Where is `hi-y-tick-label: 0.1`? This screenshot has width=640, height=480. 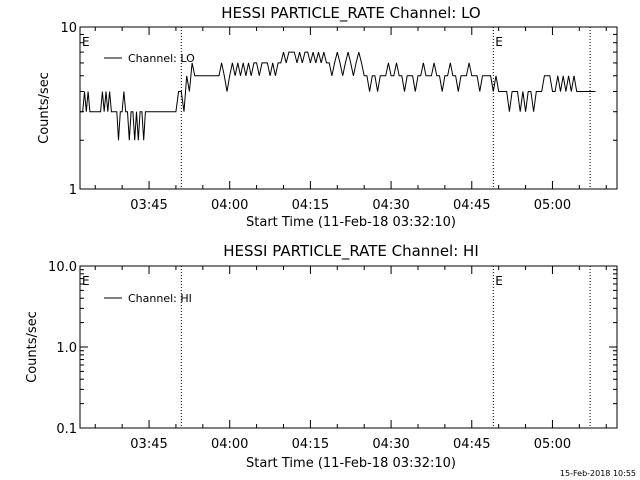 hi-y-tick-label: 0.1 is located at coordinates (66, 429).